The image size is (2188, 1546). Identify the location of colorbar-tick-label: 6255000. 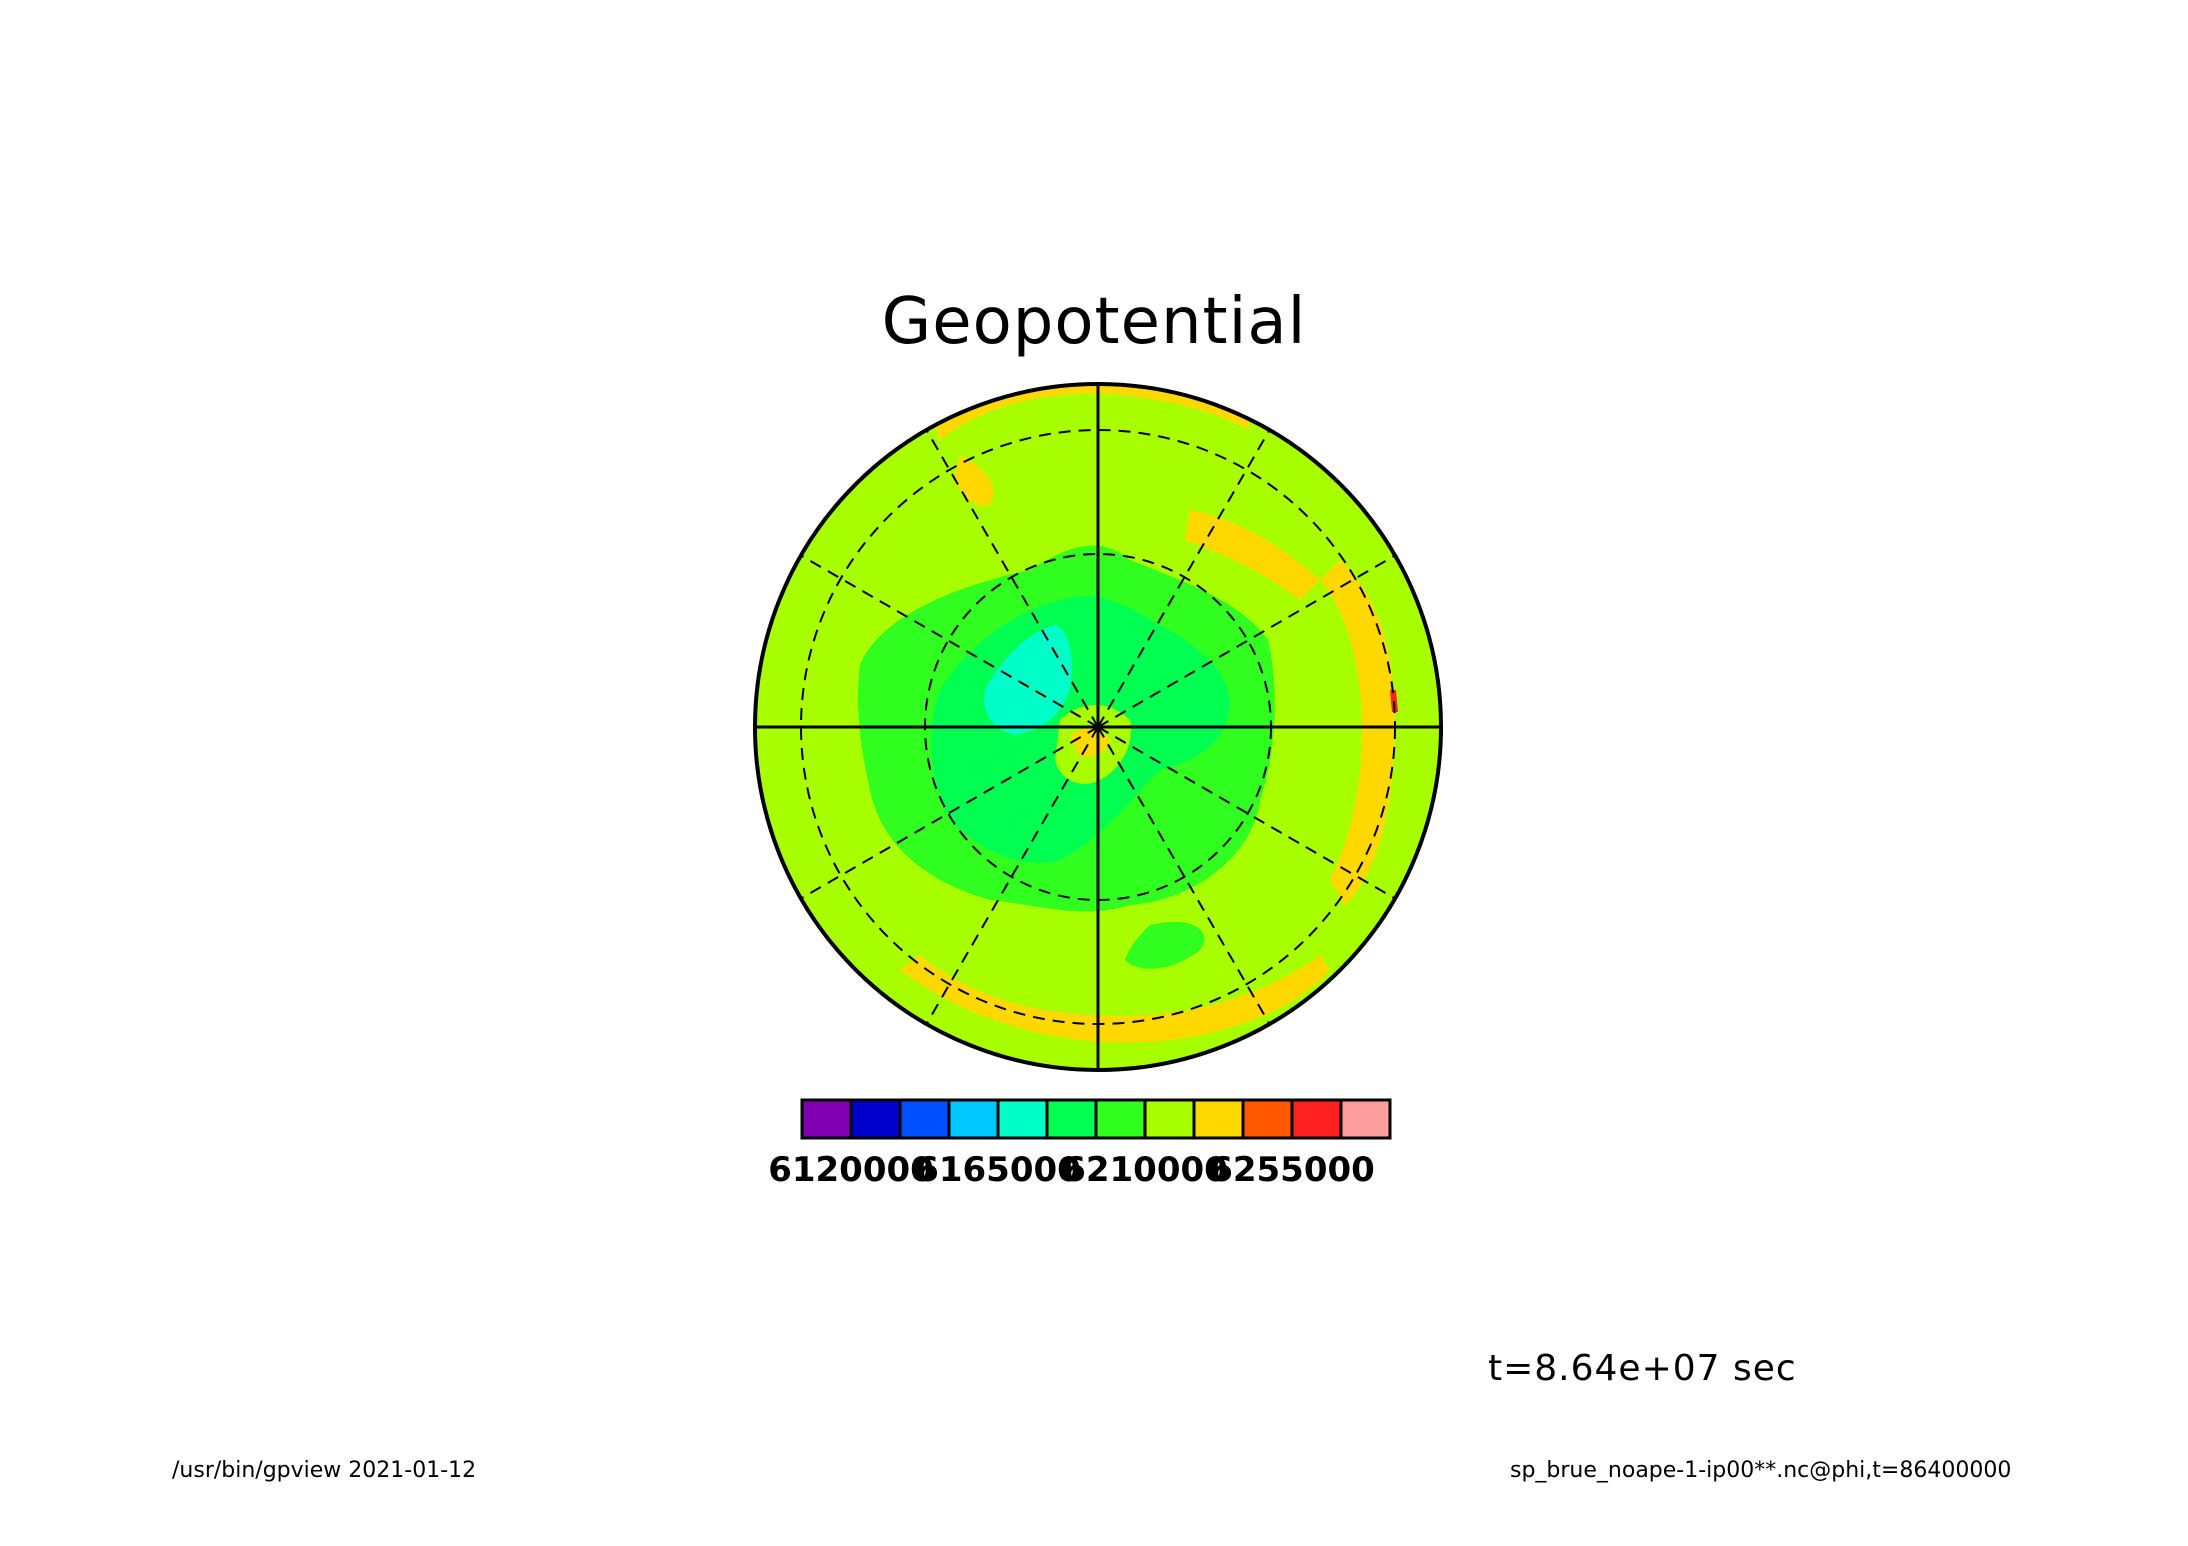
(1292, 1170).